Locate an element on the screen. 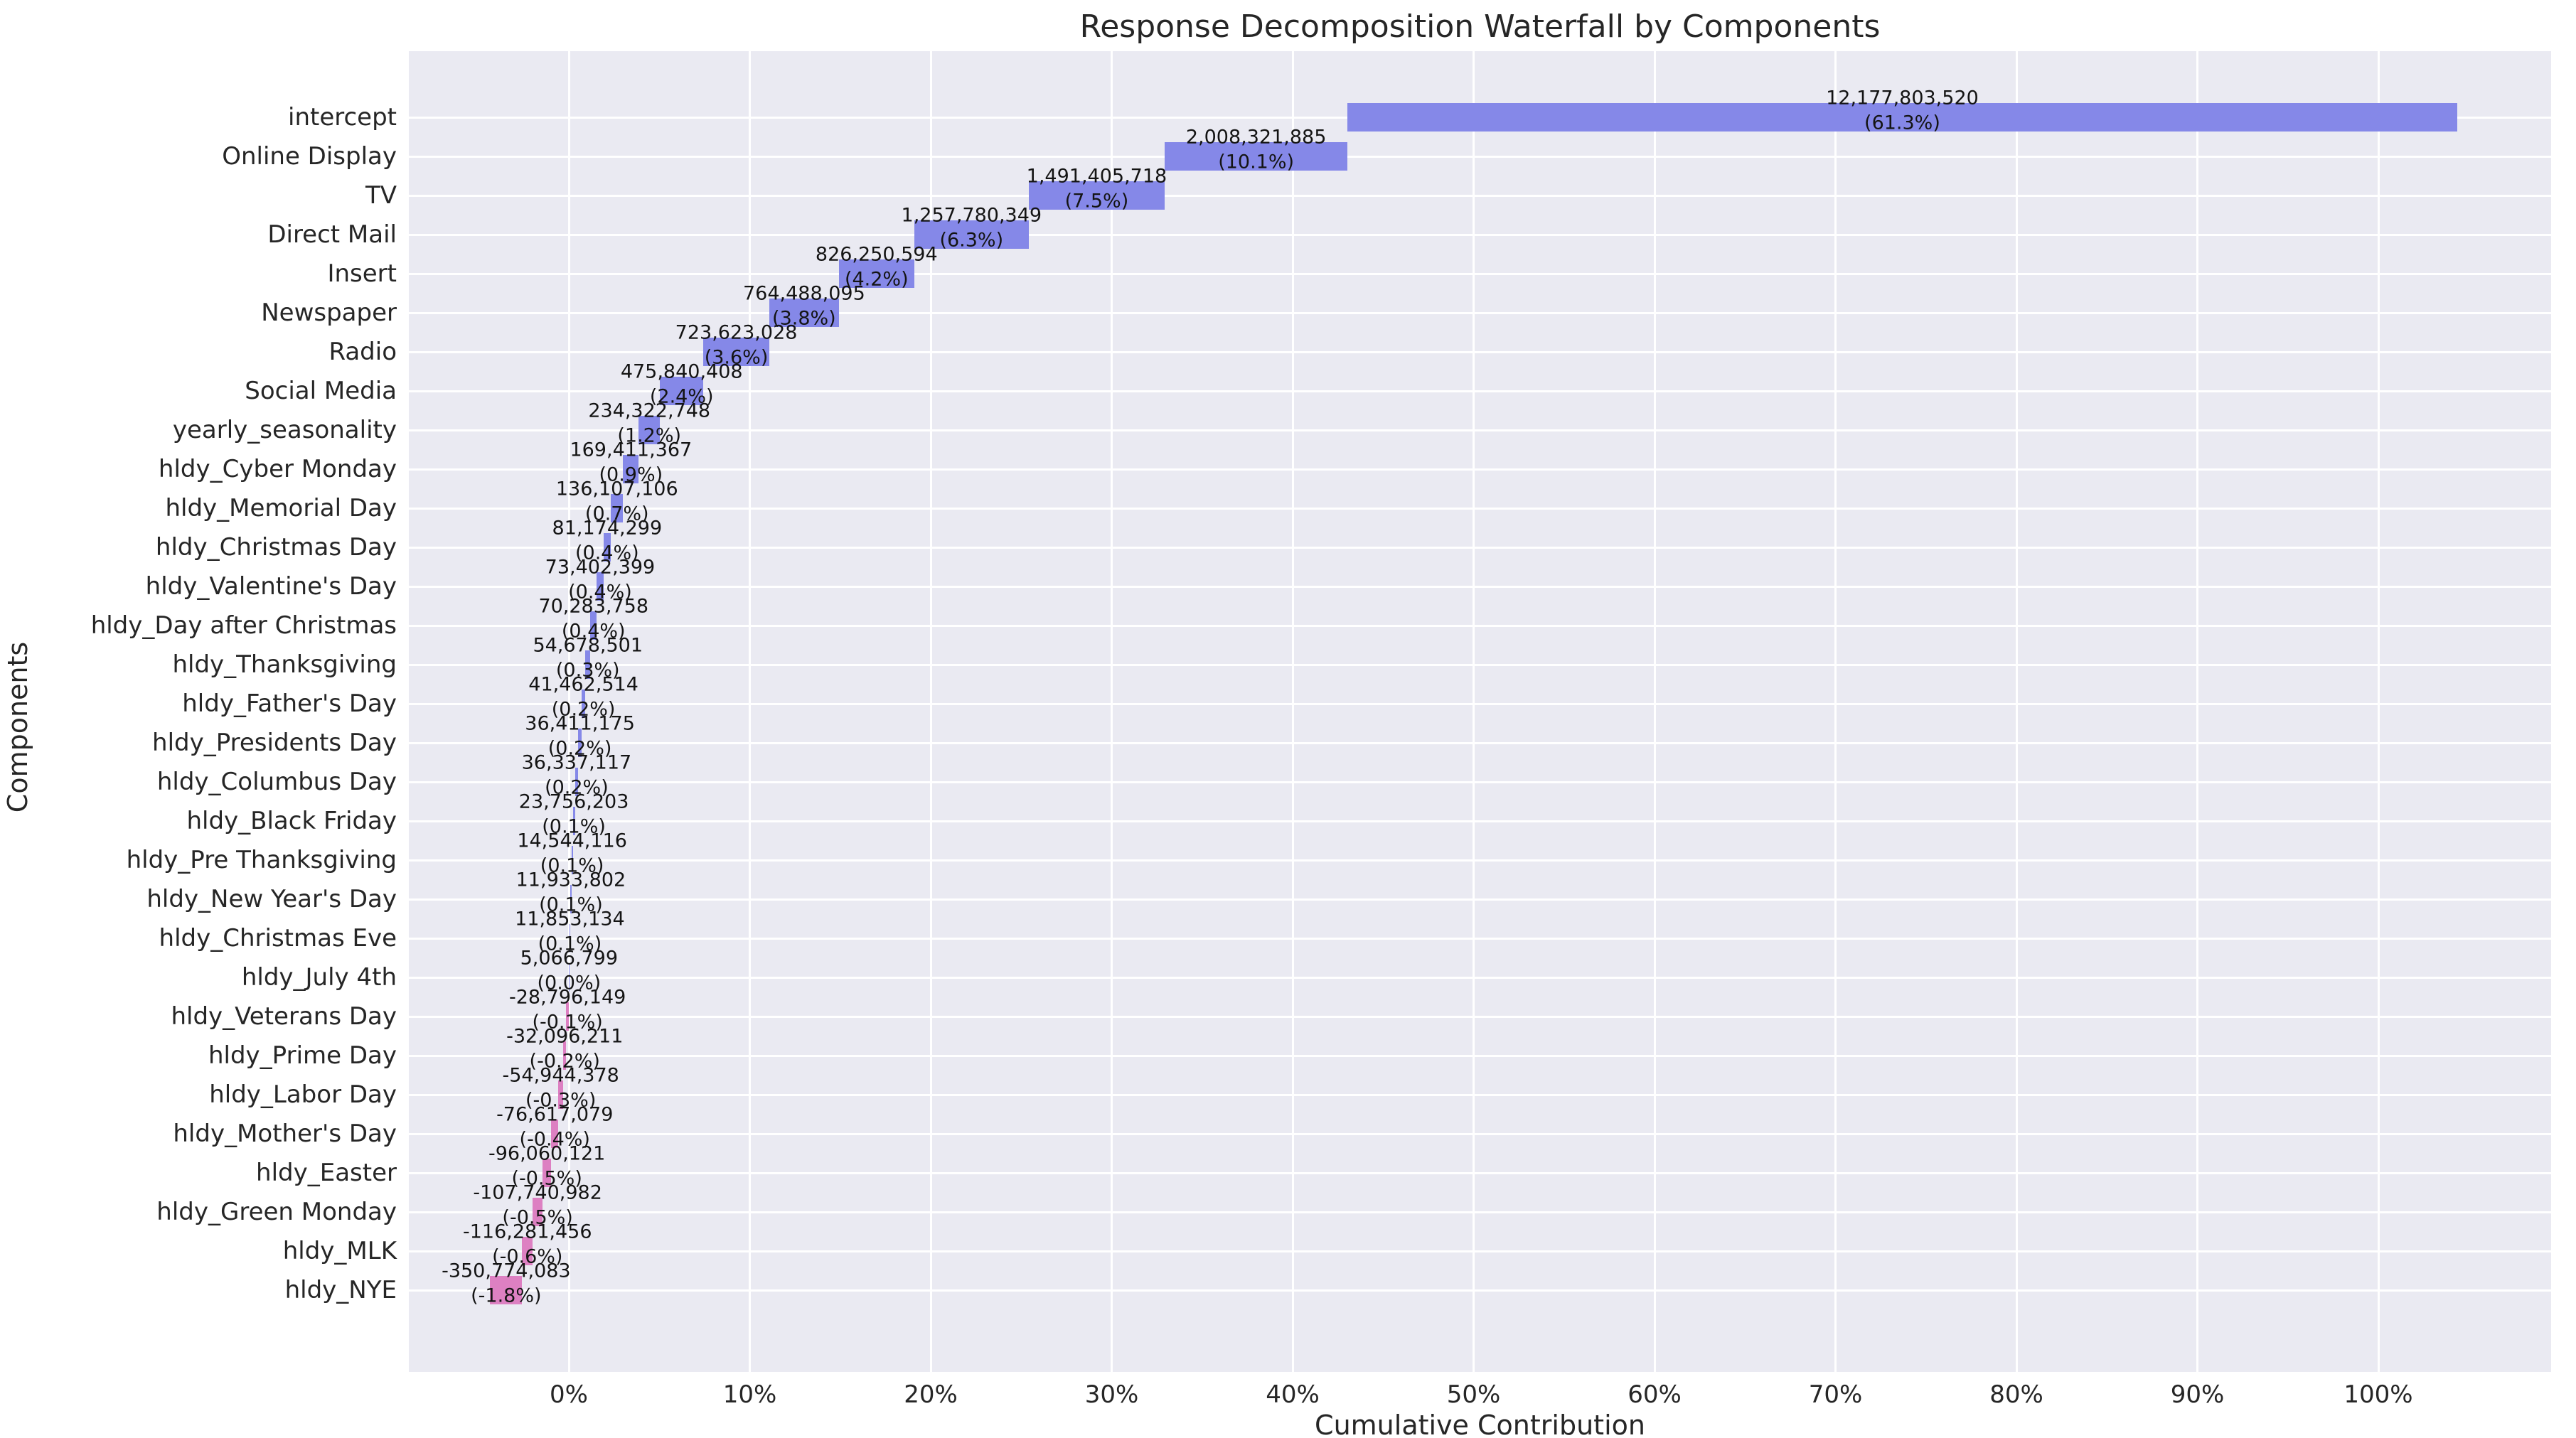 Image resolution: width=2576 pixels, height=1438 pixels. x-tick-label: 100% is located at coordinates (2378, 1394).